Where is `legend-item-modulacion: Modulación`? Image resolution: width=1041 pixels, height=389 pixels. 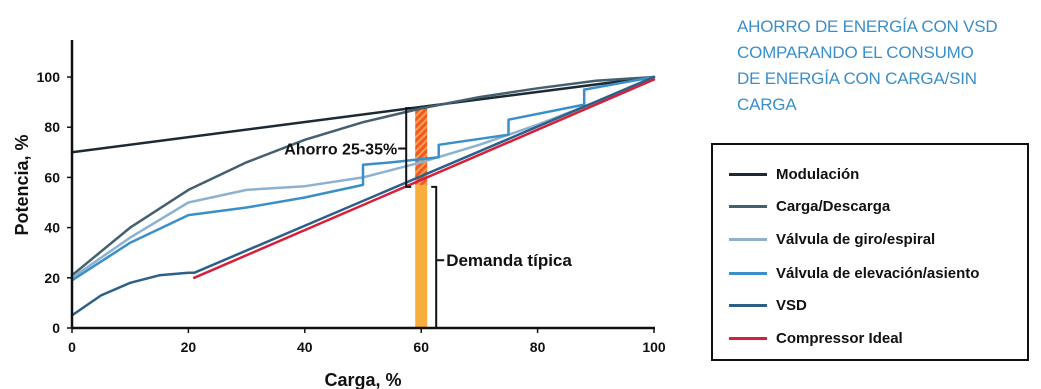
legend-item-modulacion: Modulación is located at coordinates (794, 174).